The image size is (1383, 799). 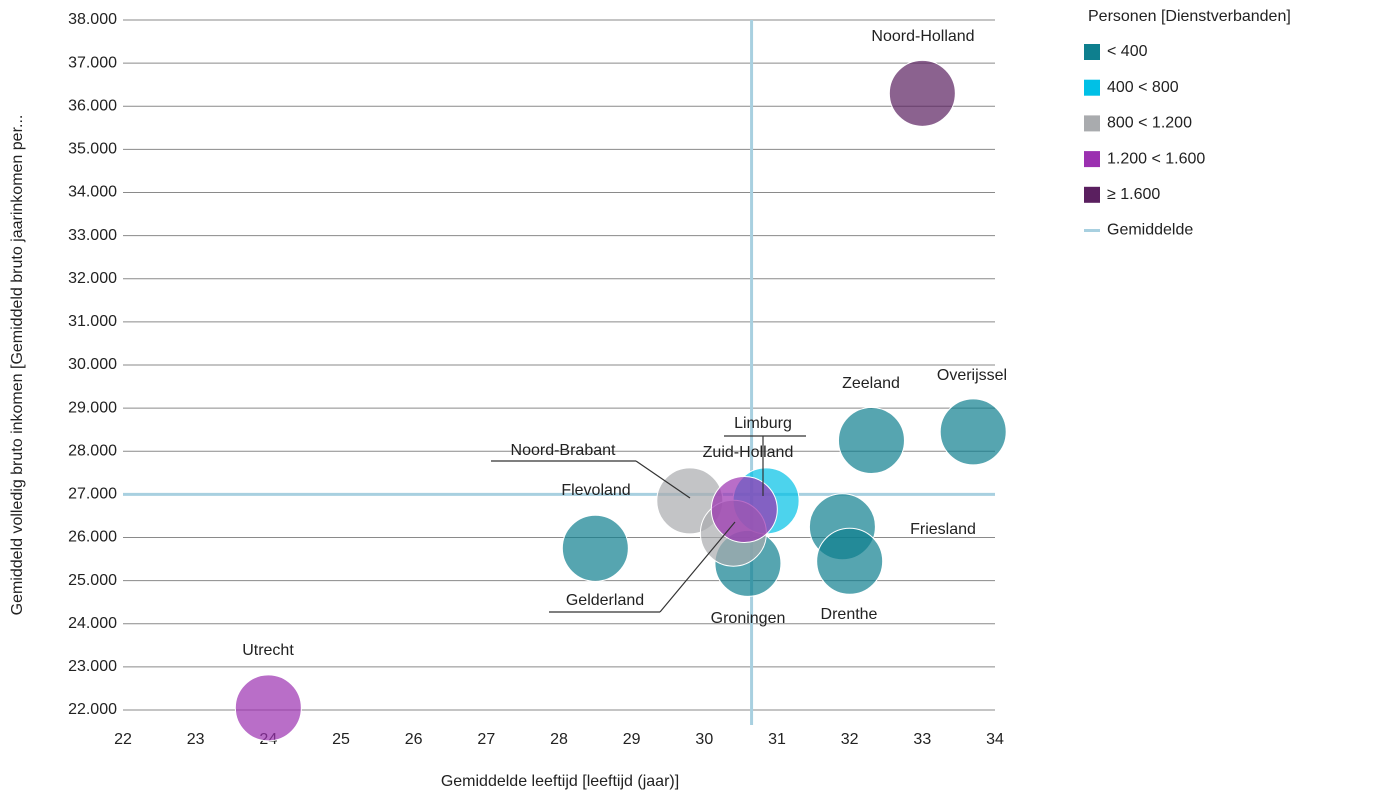 I want to click on point-label: Zuid-Holland, so click(x=748, y=452).